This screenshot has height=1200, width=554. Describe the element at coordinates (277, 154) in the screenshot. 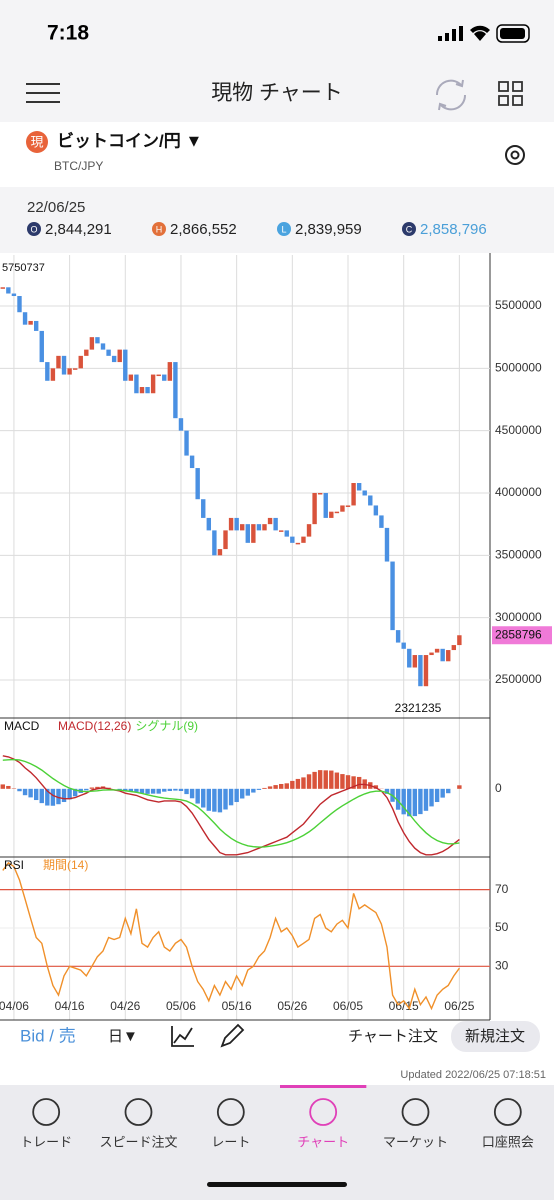

I see `instrument-bg` at that location.